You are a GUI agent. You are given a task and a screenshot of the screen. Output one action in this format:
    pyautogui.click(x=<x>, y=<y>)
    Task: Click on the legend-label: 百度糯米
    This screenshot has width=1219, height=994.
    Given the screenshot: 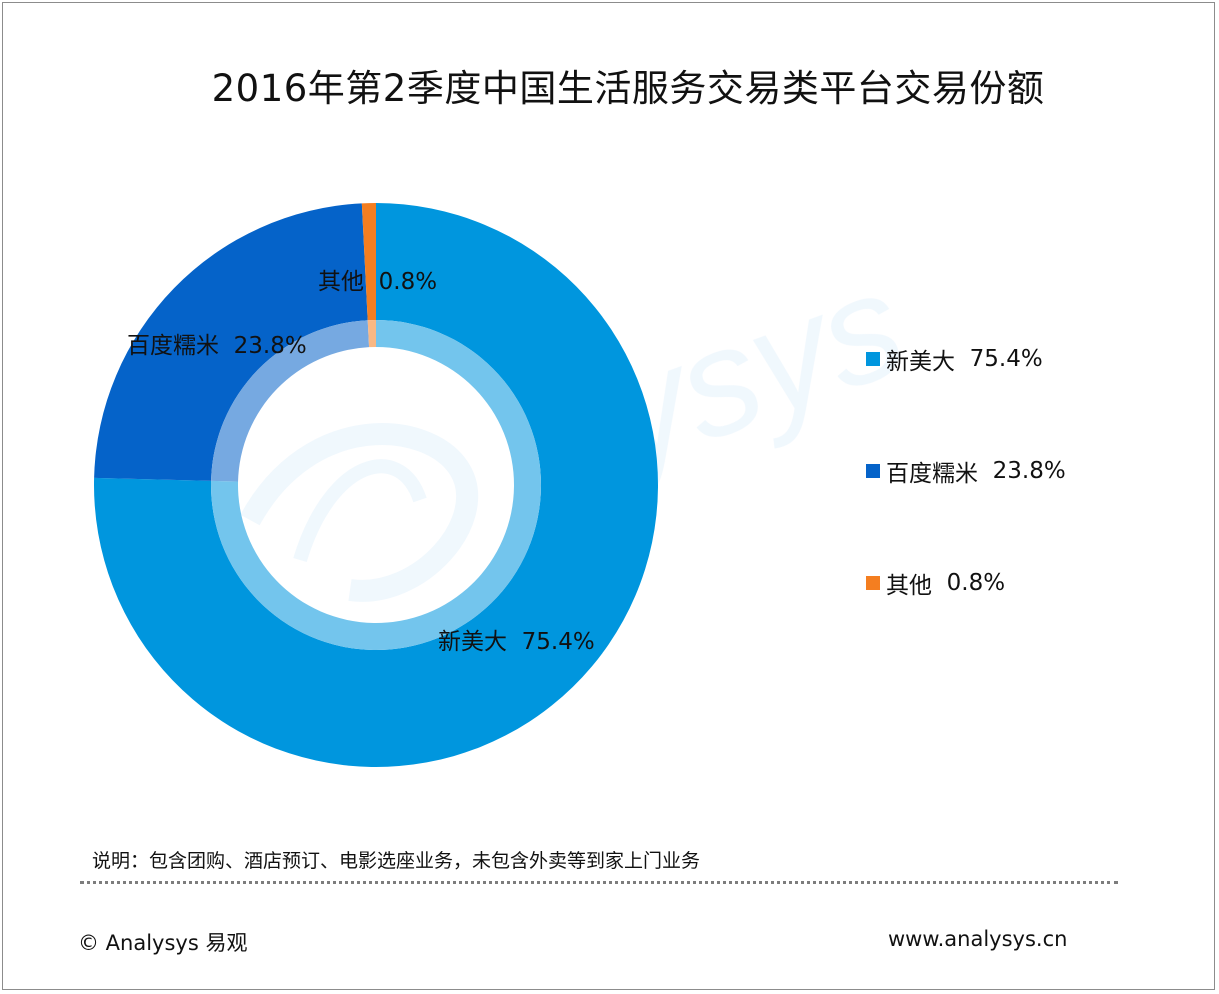 What is the action you would take?
    pyautogui.click(x=932, y=474)
    